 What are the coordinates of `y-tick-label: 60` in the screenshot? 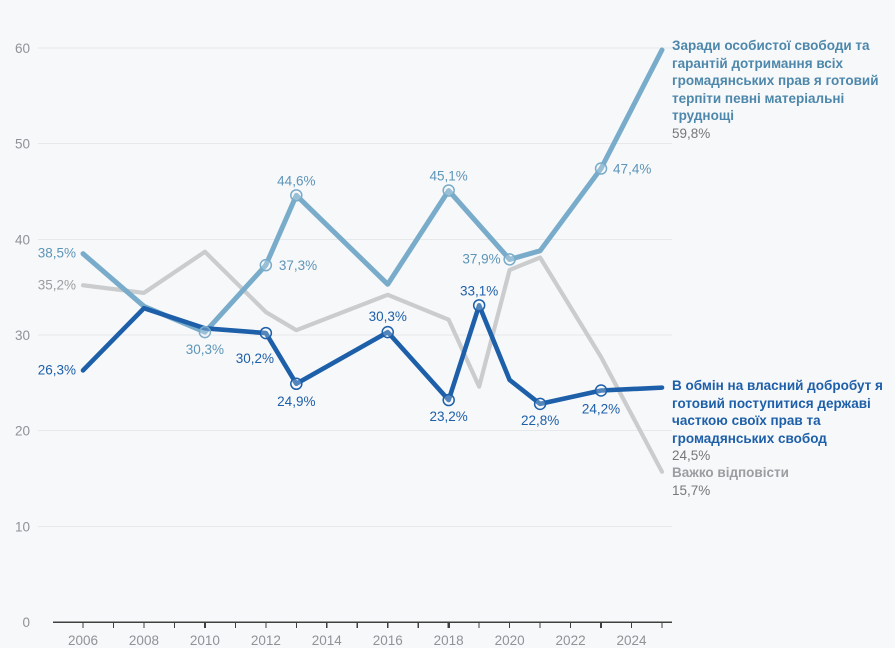 It's located at (22, 48).